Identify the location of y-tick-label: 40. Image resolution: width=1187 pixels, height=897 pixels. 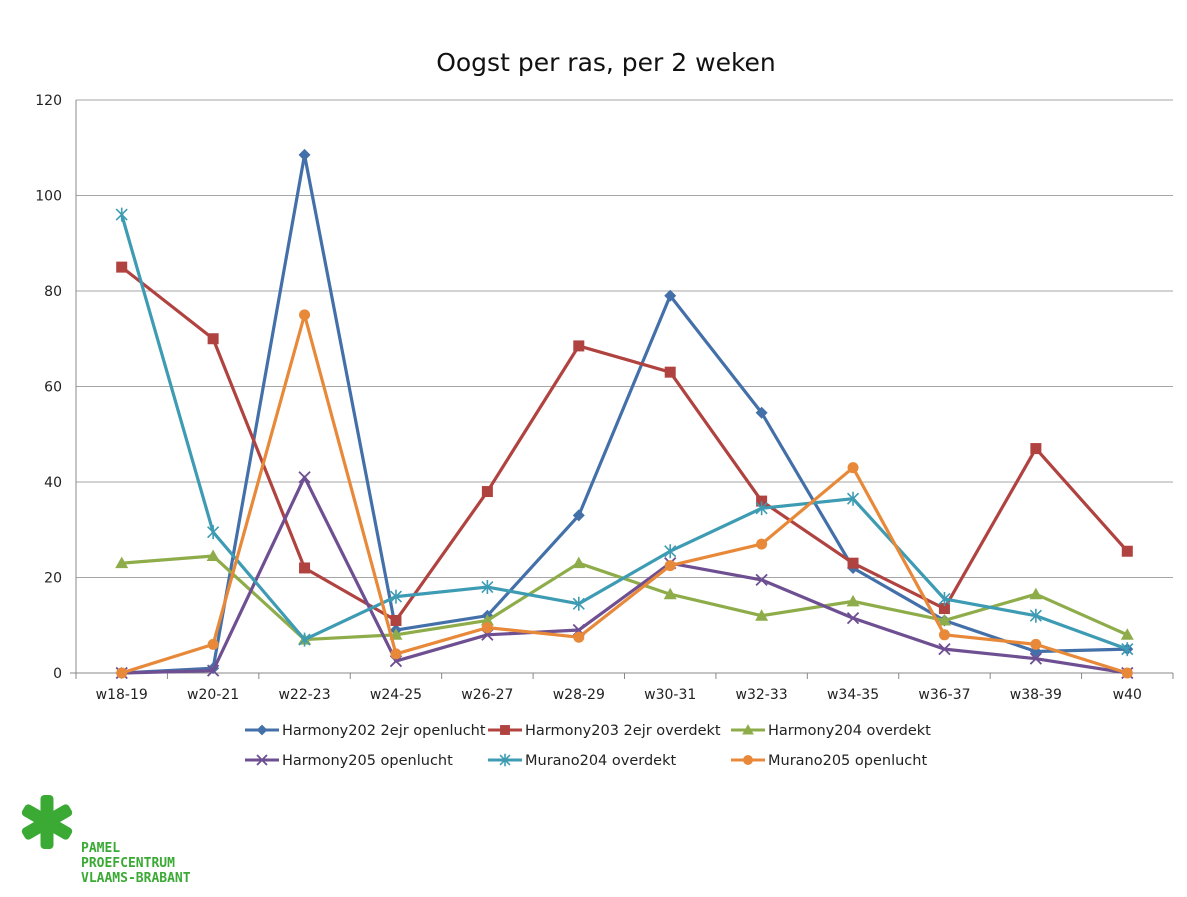
(53, 483).